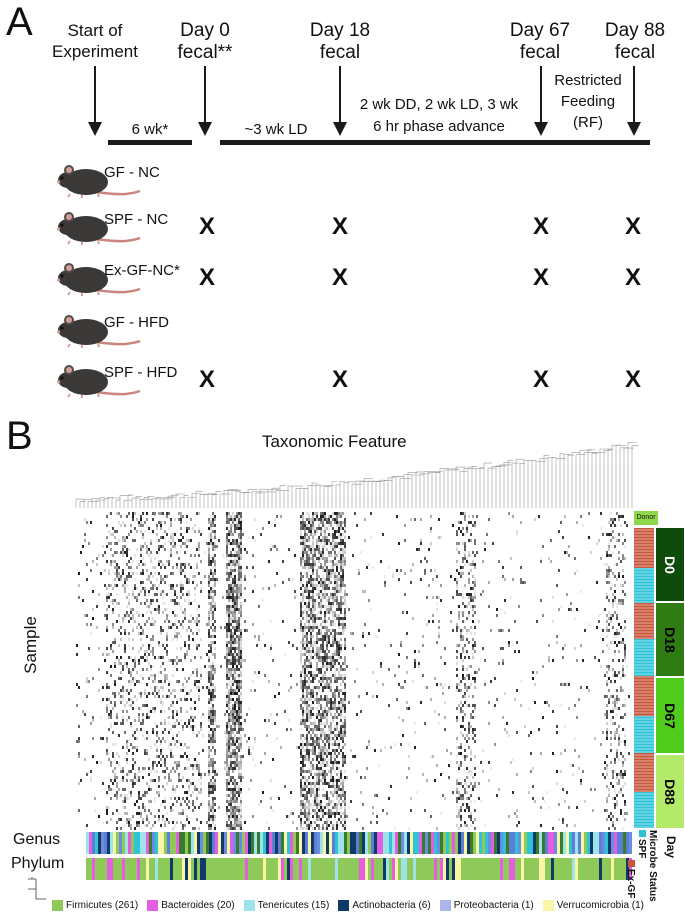 The height and width of the screenshot is (913, 685). What do you see at coordinates (136, 220) in the screenshot?
I see `group-label: SPF - NC` at bounding box center [136, 220].